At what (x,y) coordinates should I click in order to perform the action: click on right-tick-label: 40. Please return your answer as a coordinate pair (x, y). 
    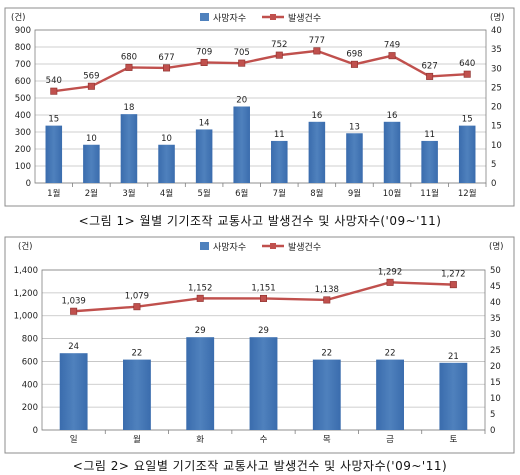
    Looking at the image, I should click on (496, 31).